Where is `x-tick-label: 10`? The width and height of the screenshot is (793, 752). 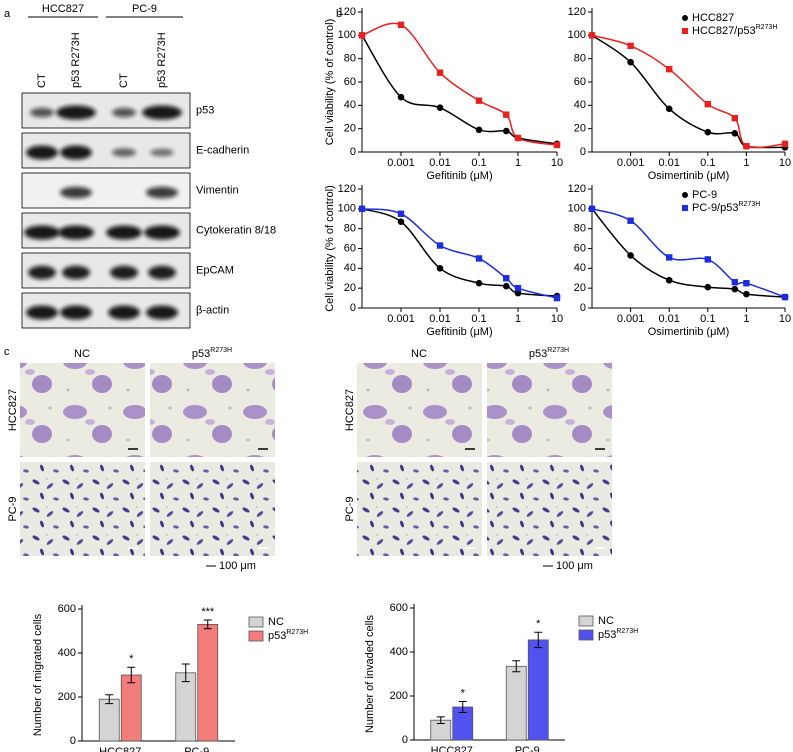
x-tick-label: 10 is located at coordinates (557, 319).